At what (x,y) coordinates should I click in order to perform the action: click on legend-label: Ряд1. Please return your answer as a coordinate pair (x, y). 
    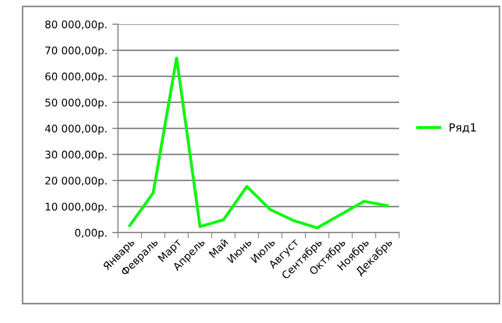
    Looking at the image, I should click on (463, 128).